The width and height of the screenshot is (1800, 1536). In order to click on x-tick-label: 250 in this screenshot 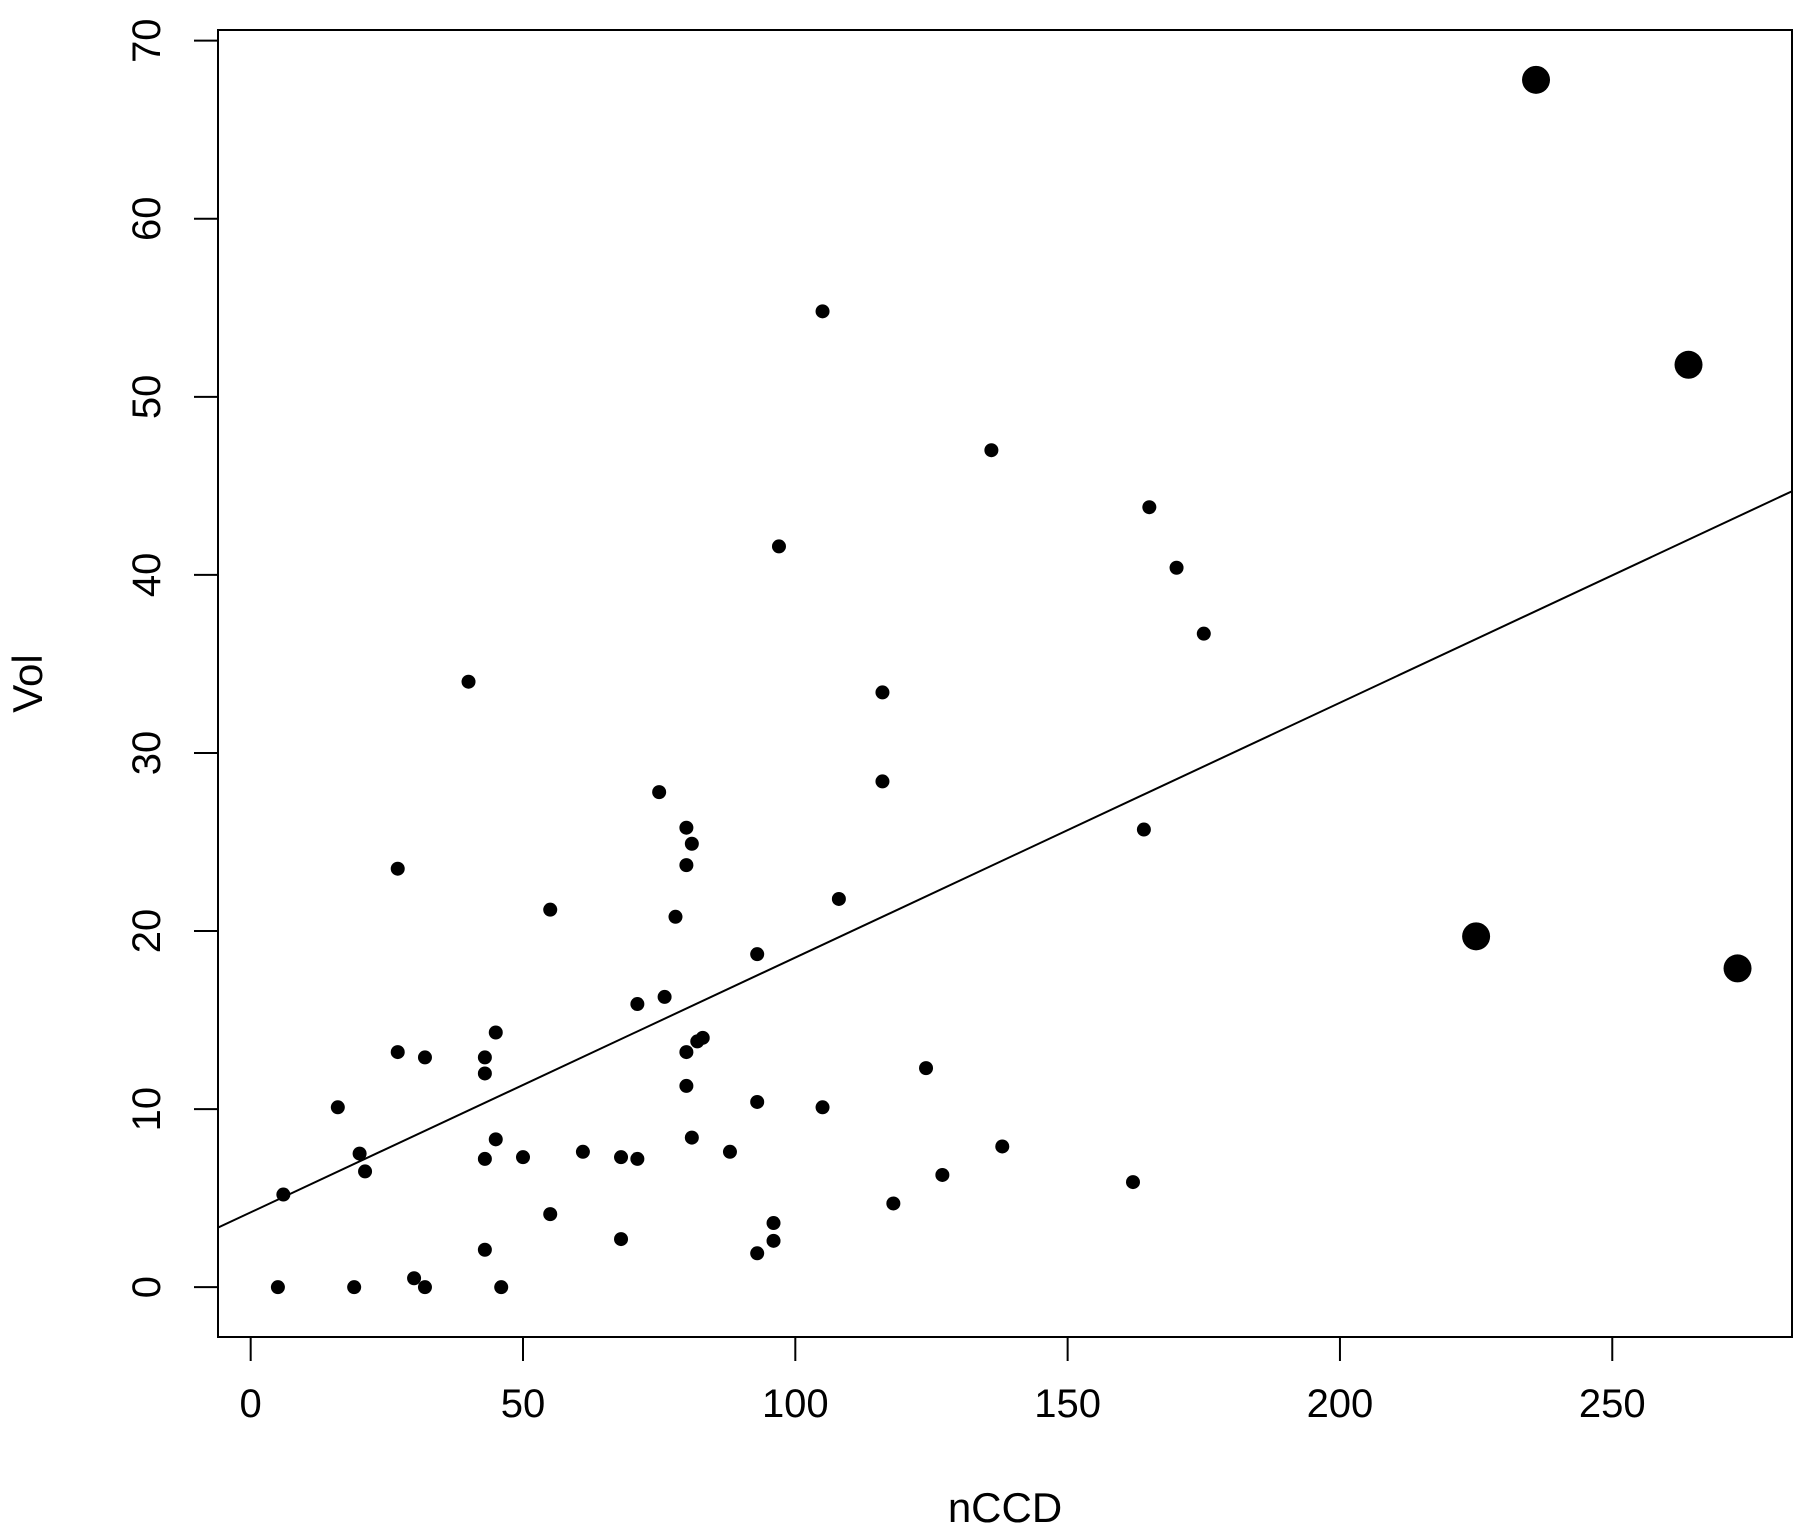, I will do `click(1612, 1404)`.